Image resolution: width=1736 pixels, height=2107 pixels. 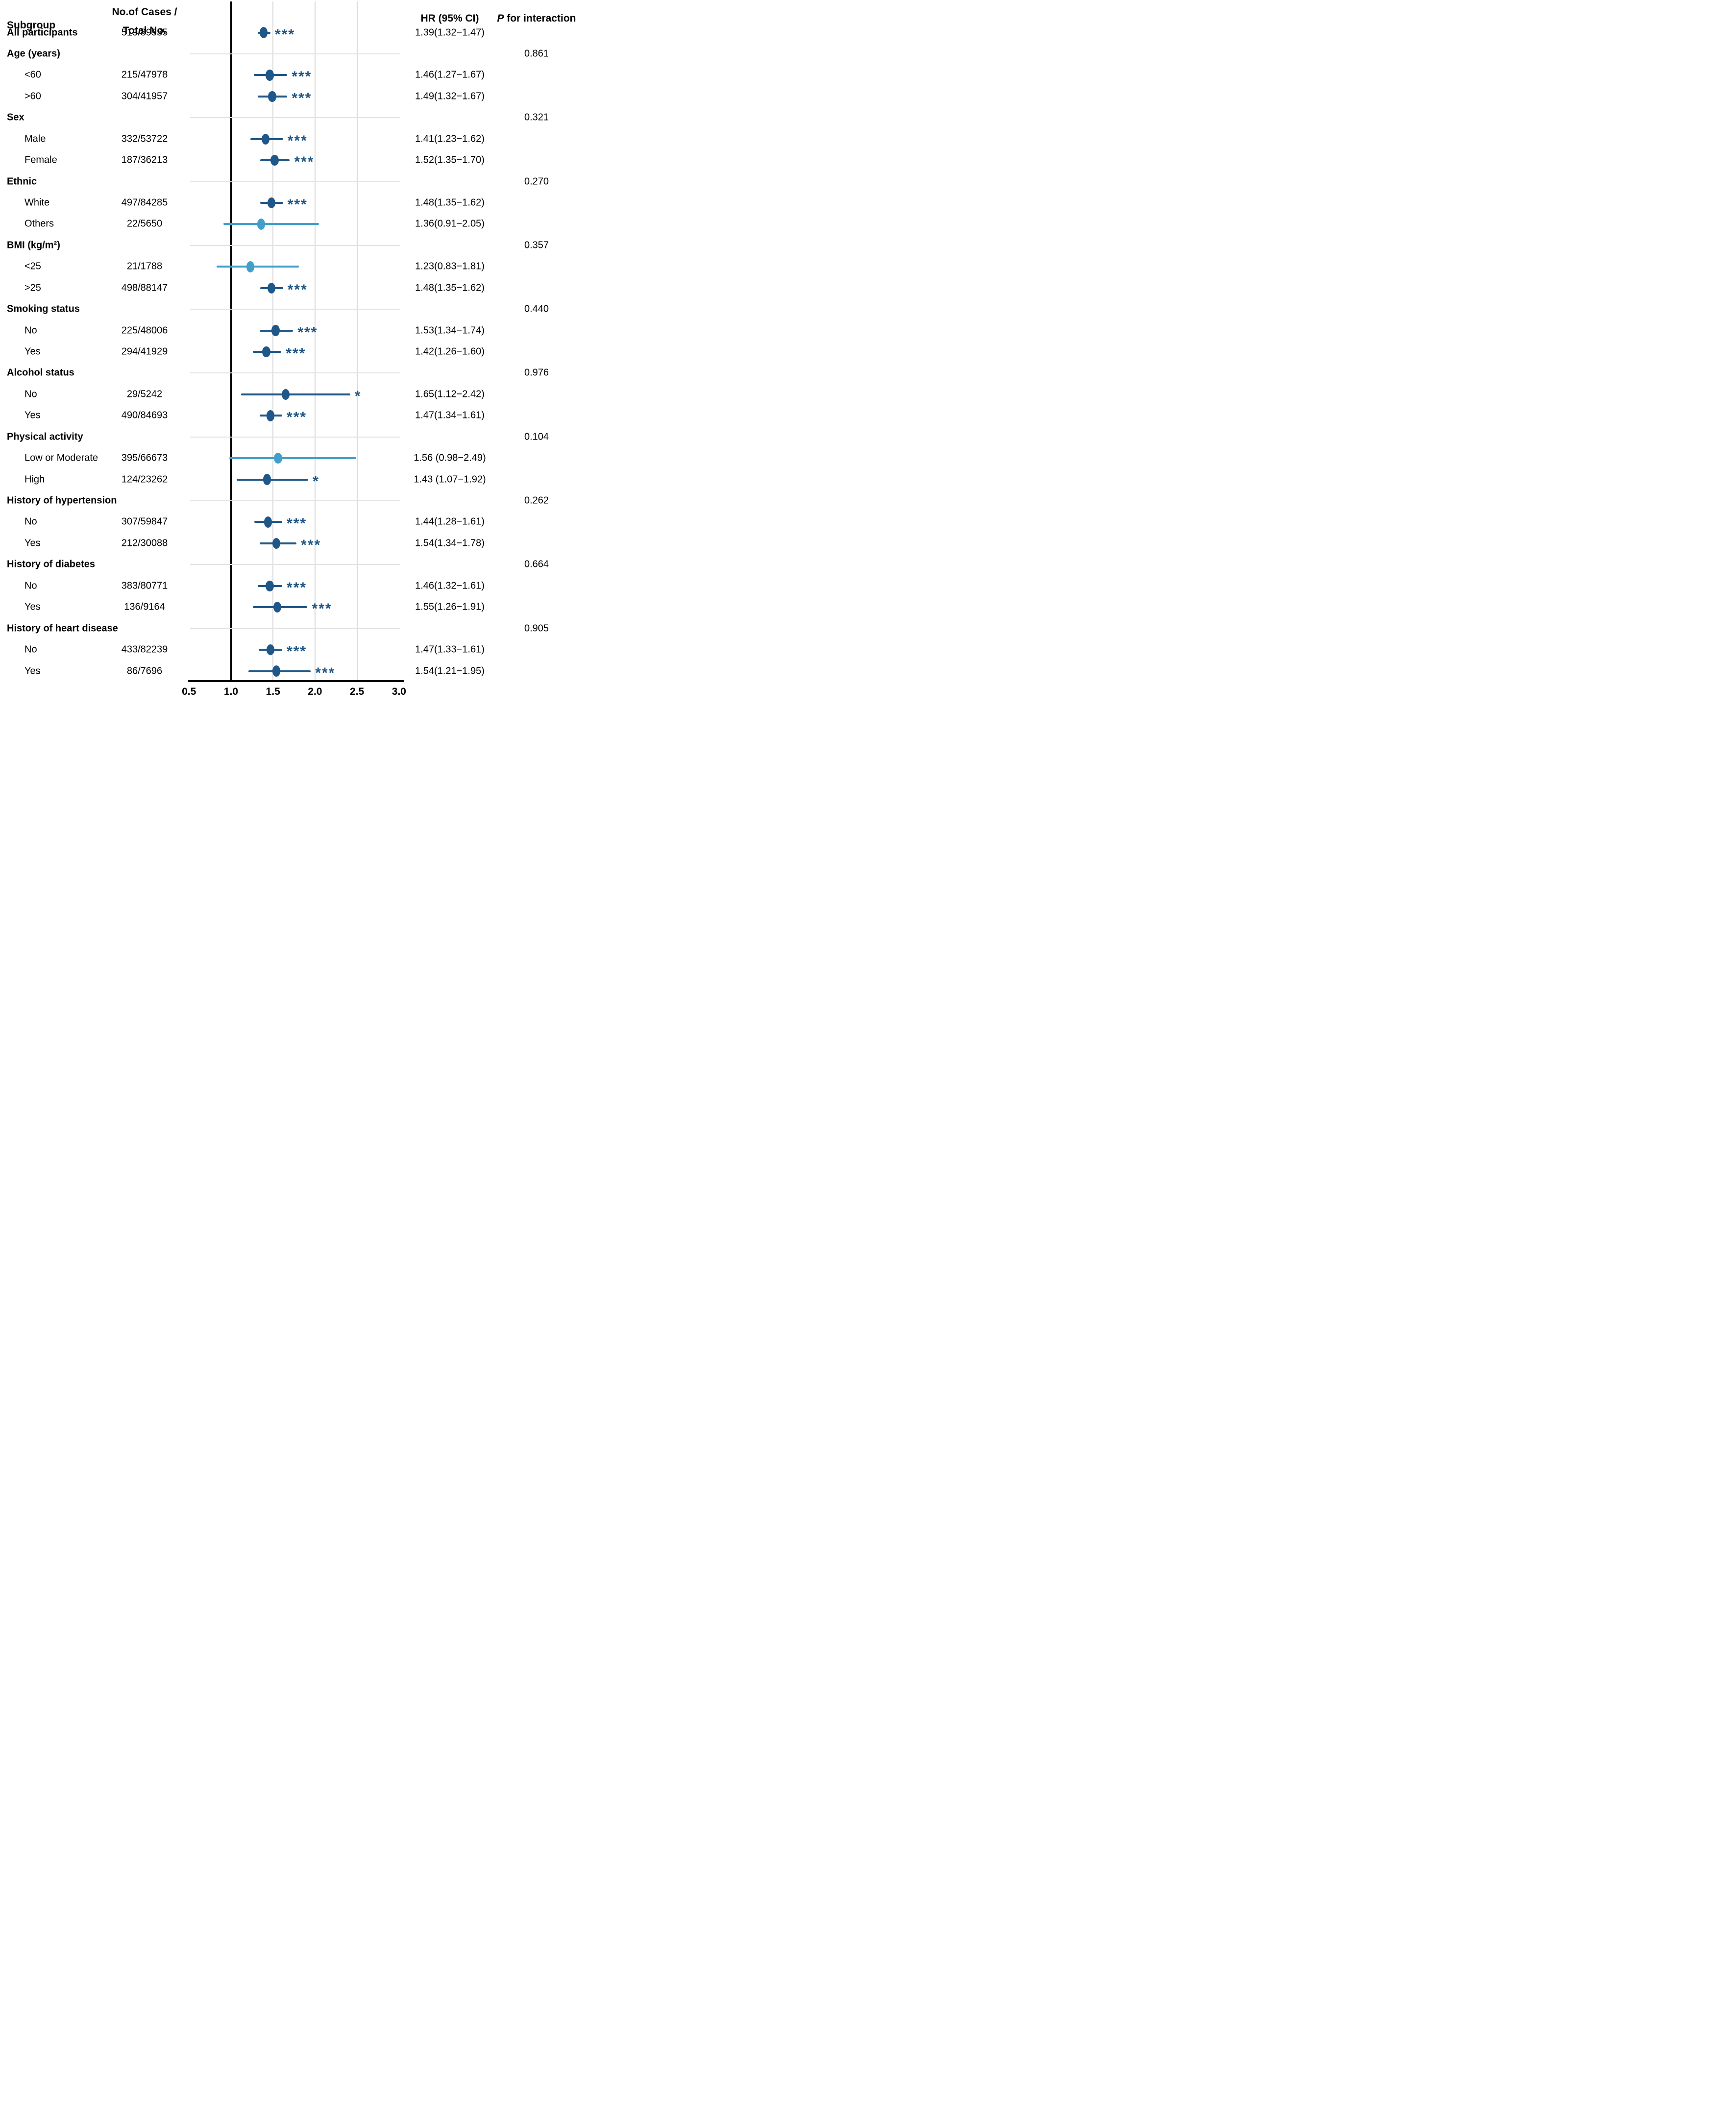 I want to click on section-label: Age (years), so click(x=34, y=53).